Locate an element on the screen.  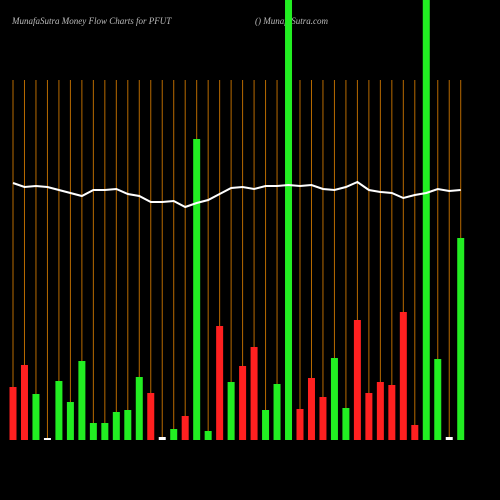
money-flow-line is located at coordinates (236, 194).